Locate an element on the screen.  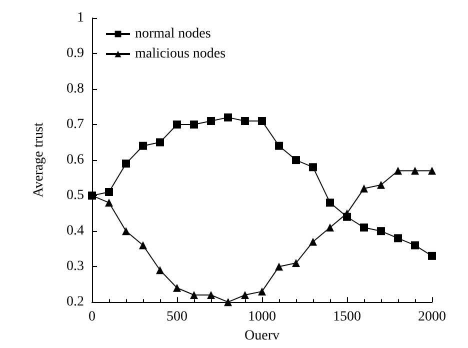
x-axis-title: Ouerv is located at coordinates (262, 336).